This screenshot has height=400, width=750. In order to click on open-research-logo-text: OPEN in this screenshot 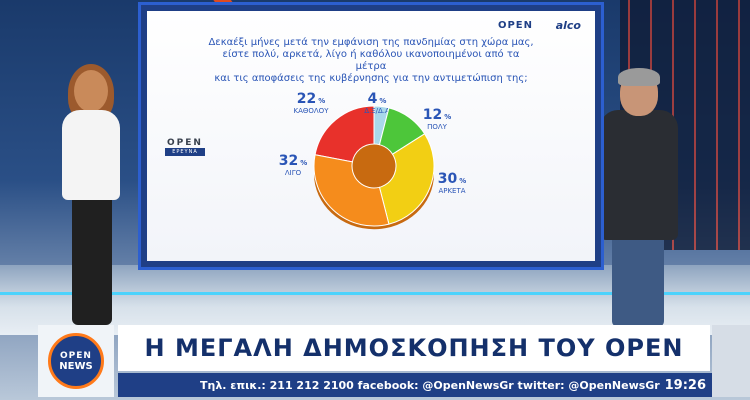, I will do `click(185, 143)`.